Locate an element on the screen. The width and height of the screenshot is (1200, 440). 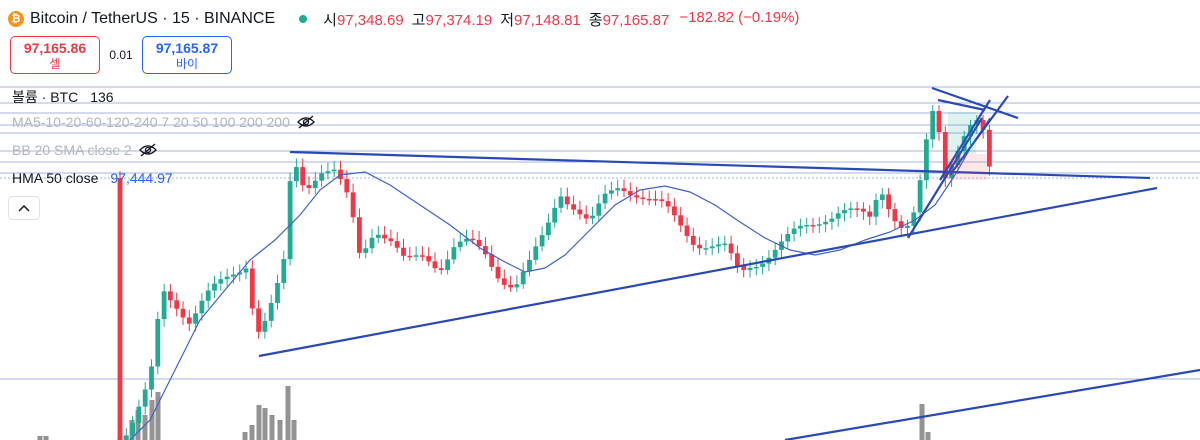
indicator-ma: MA5-10-20-60-120-240 7 20 50 100 200 200 is located at coordinates (164, 122).